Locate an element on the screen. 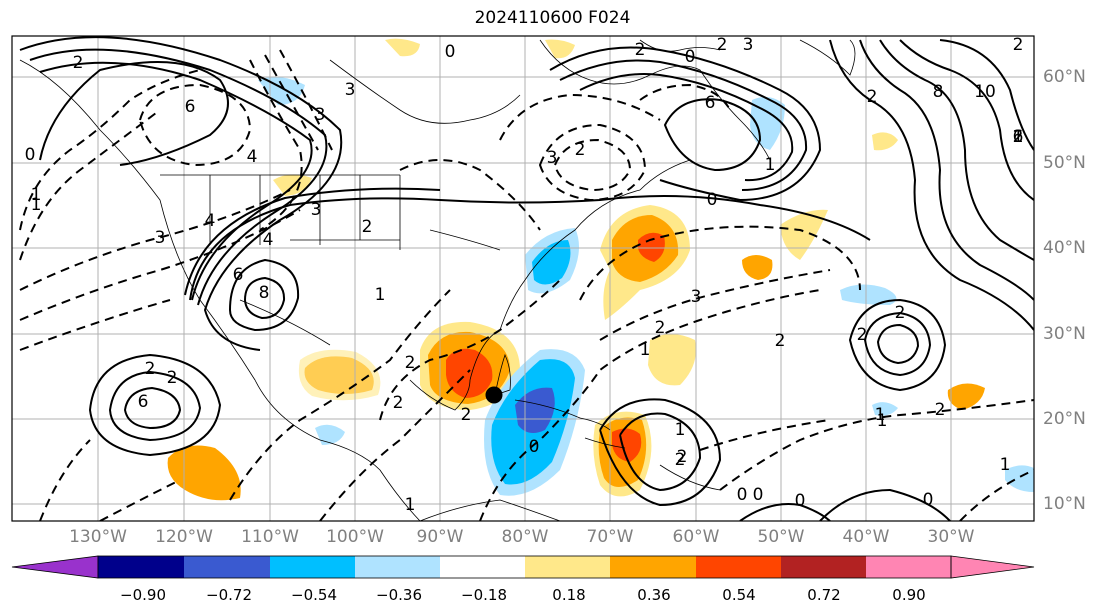  lon-label: 100°W is located at coordinates (355, 537).